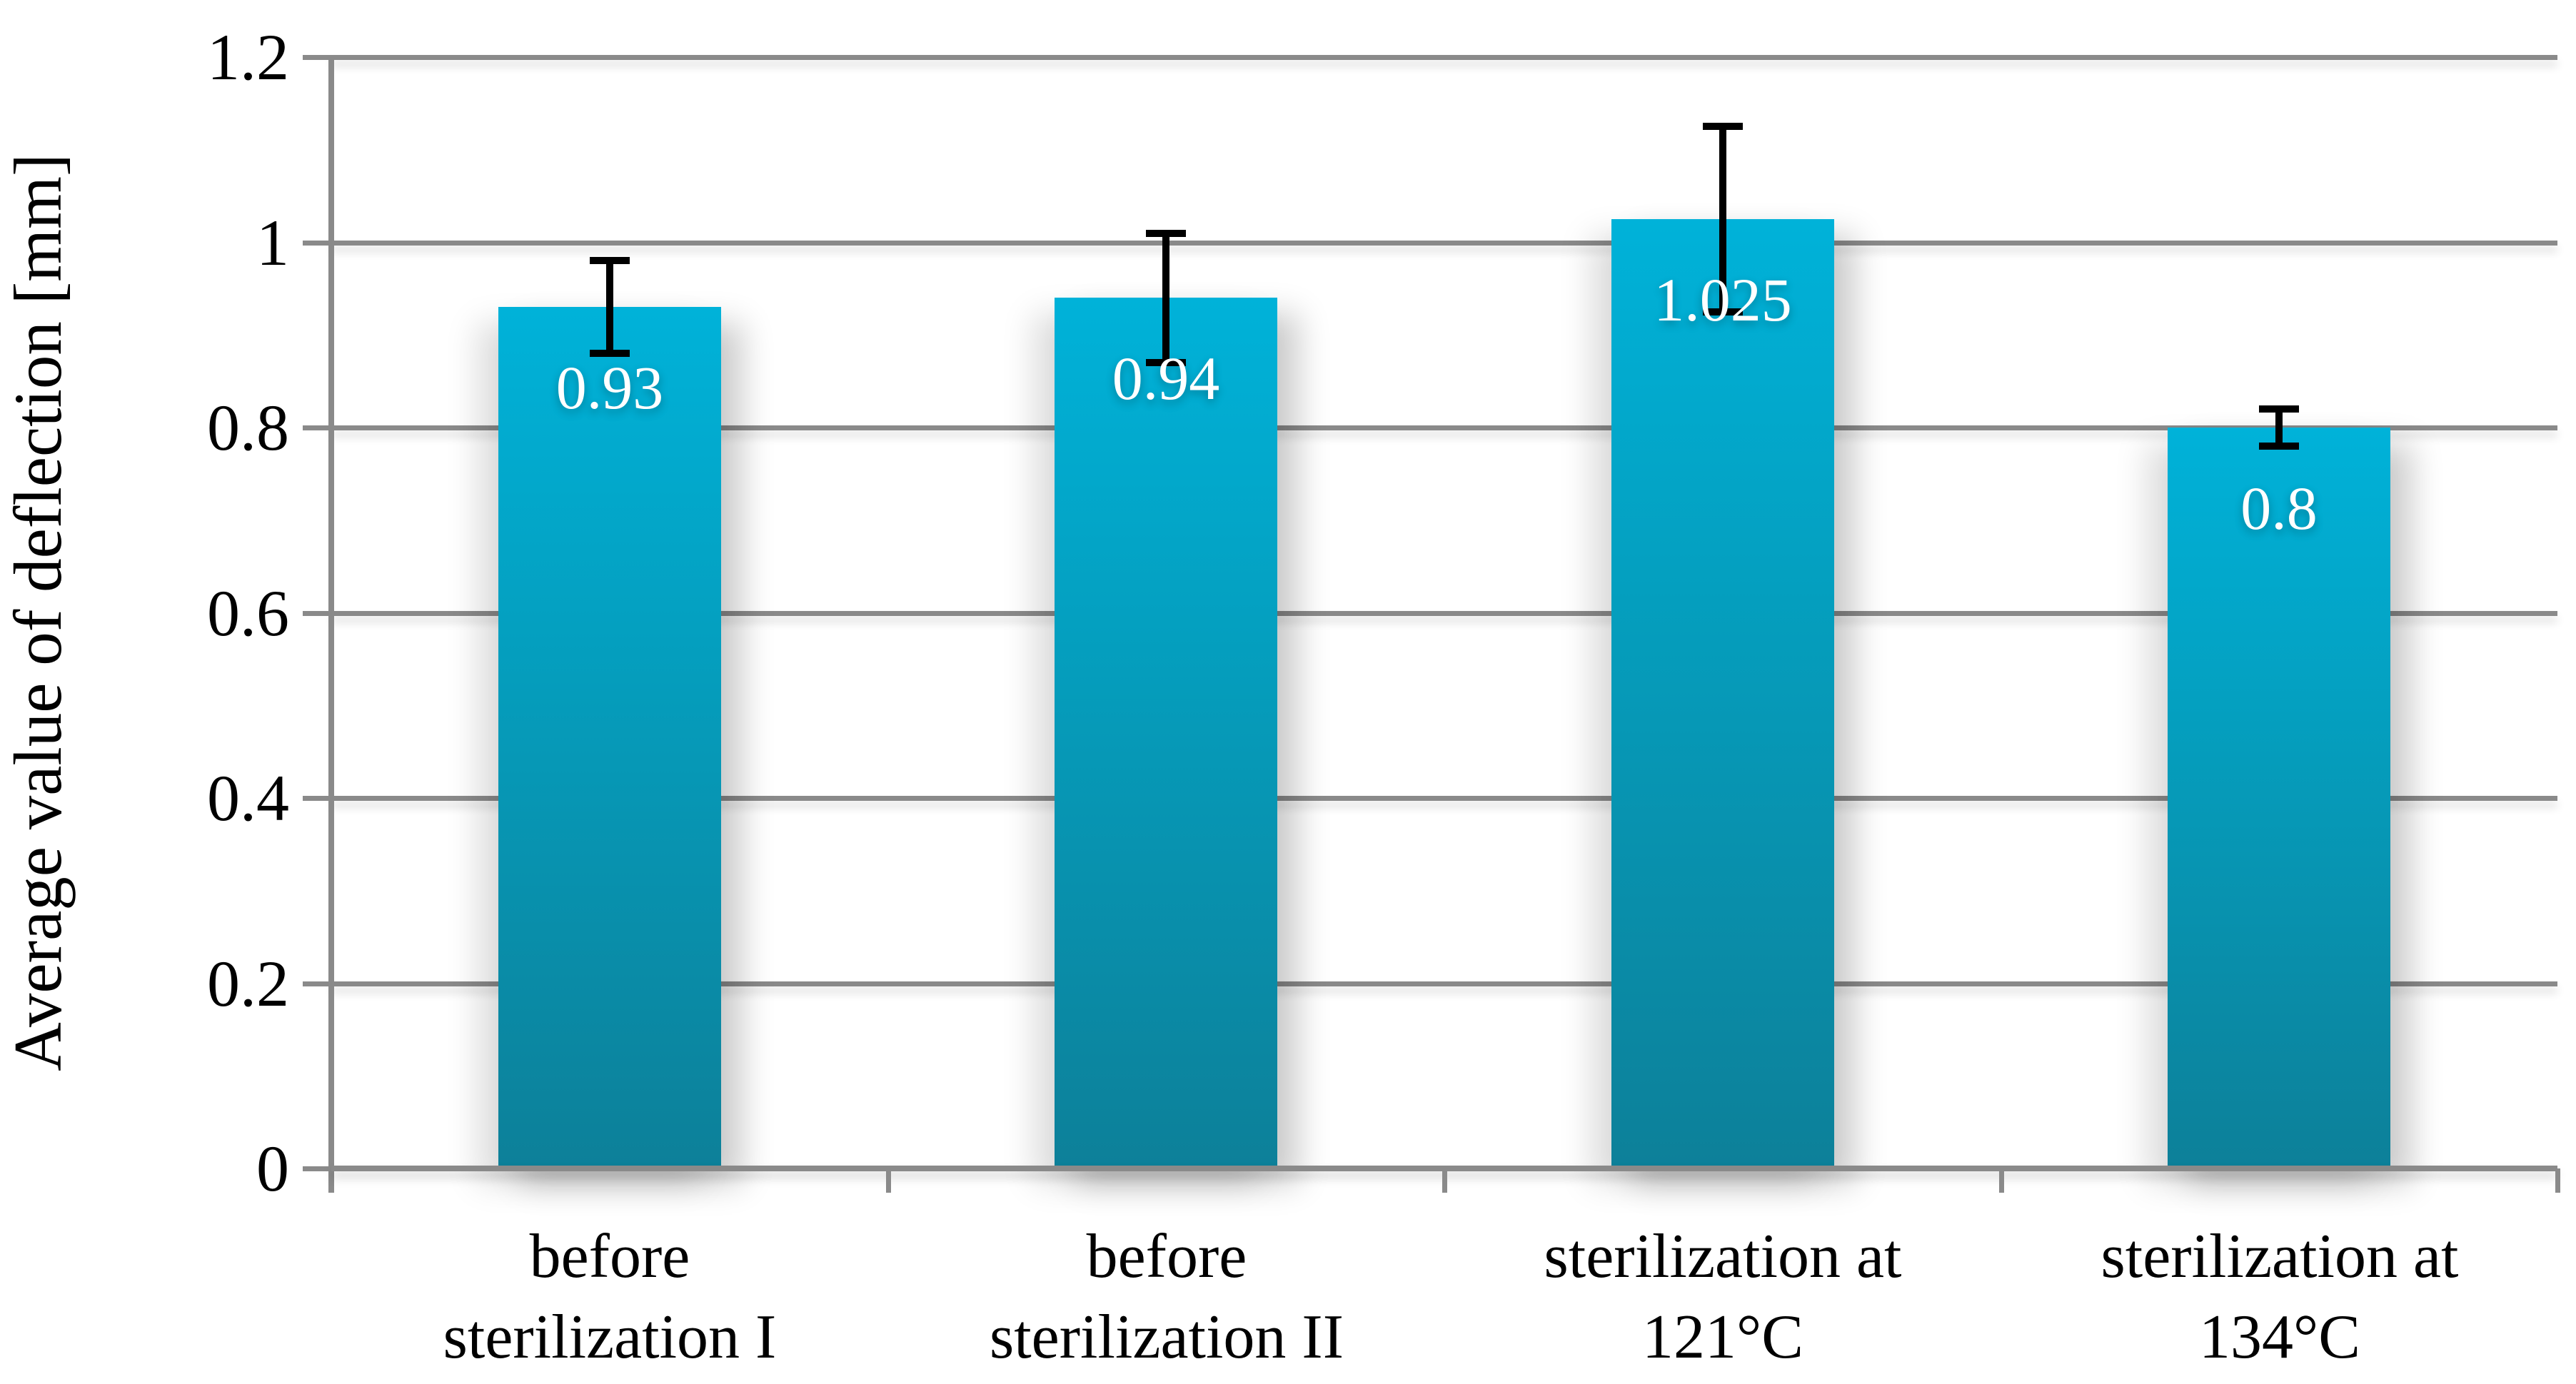  I want to click on category-label-line: 134°C, so click(2279, 1337).